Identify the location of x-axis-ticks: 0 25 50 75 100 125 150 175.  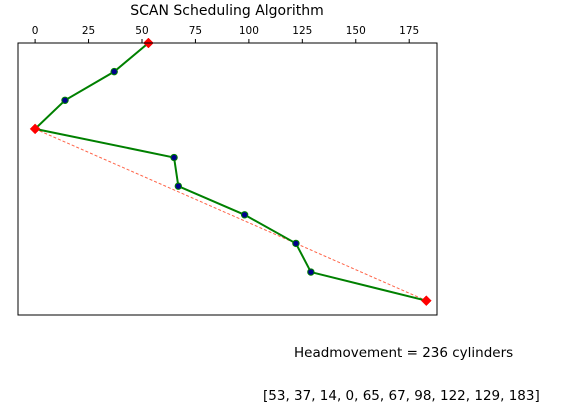
(225, 34).